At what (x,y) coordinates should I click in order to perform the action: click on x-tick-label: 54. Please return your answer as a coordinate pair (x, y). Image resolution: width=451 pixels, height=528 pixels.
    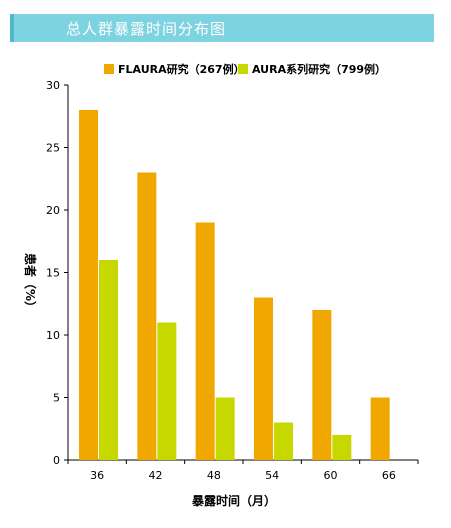
    Looking at the image, I should click on (272, 475).